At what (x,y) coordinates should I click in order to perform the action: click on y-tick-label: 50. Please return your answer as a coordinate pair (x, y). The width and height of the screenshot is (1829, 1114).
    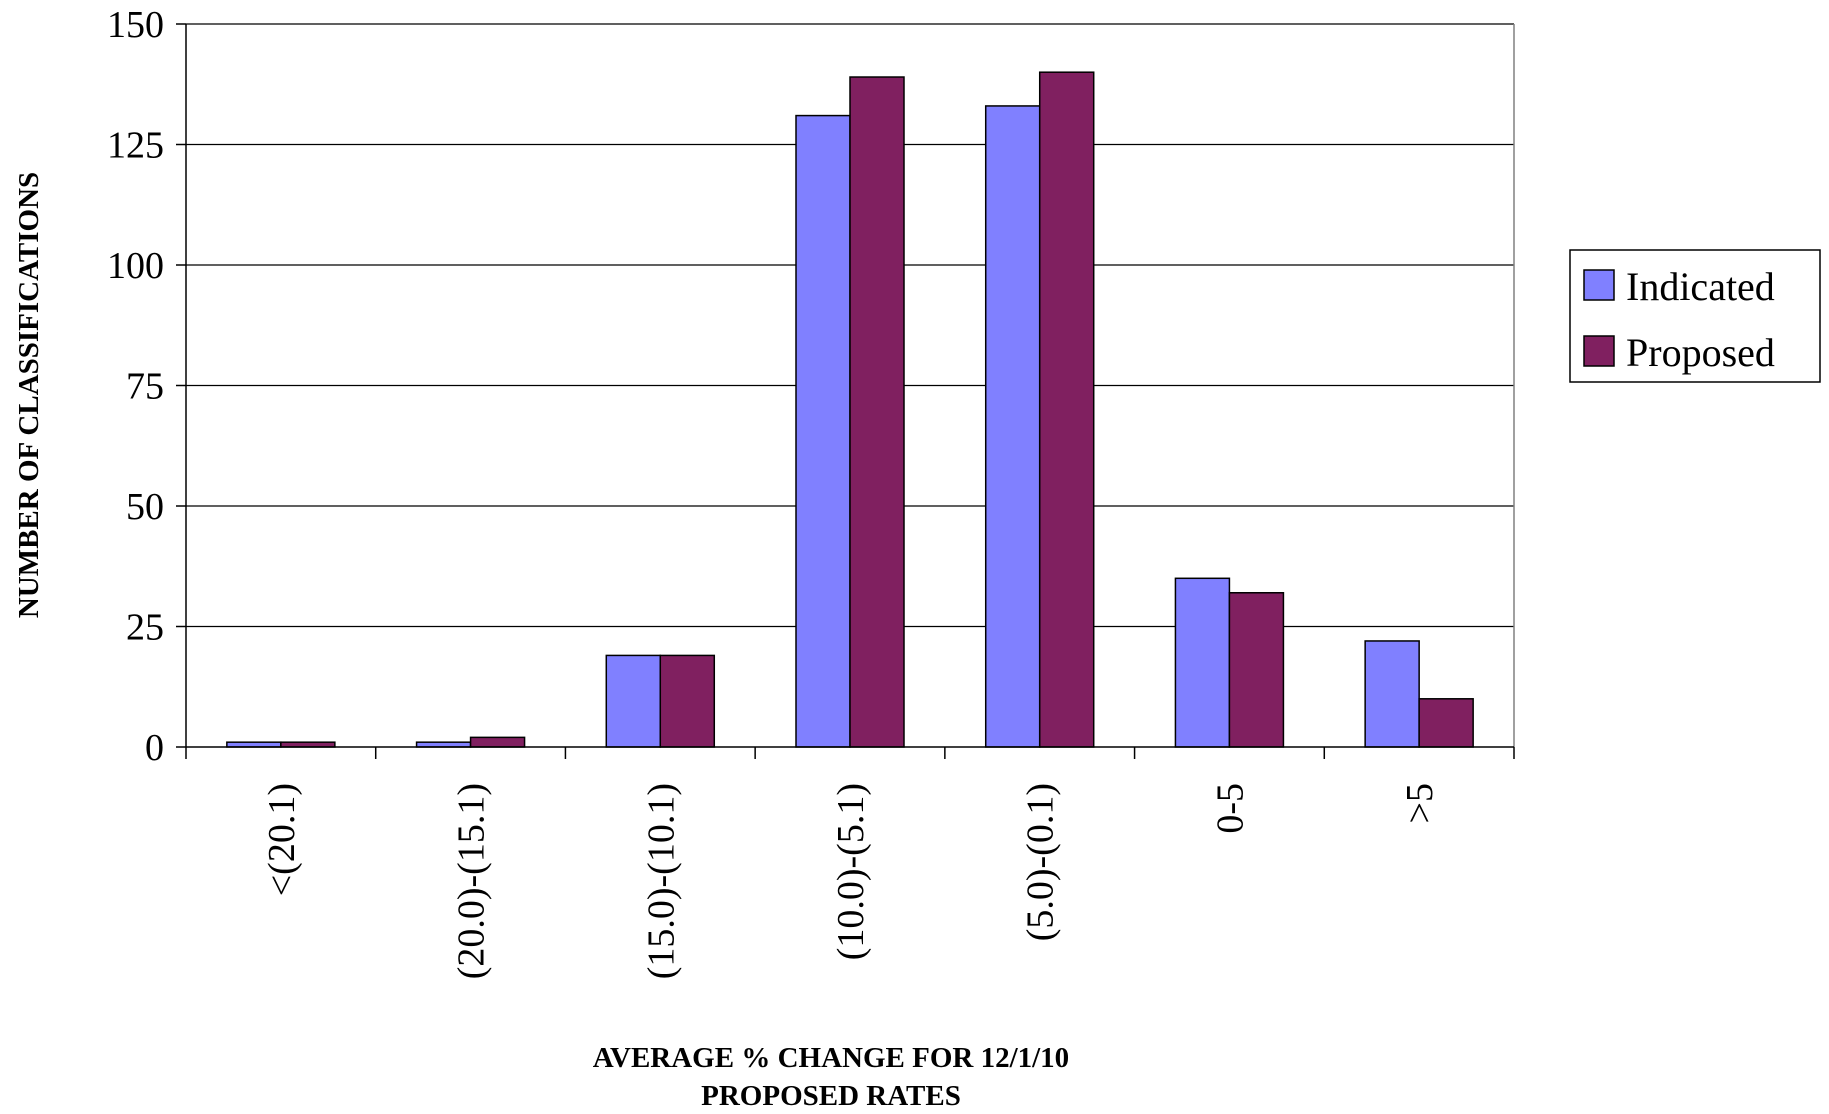
    Looking at the image, I should click on (145, 507).